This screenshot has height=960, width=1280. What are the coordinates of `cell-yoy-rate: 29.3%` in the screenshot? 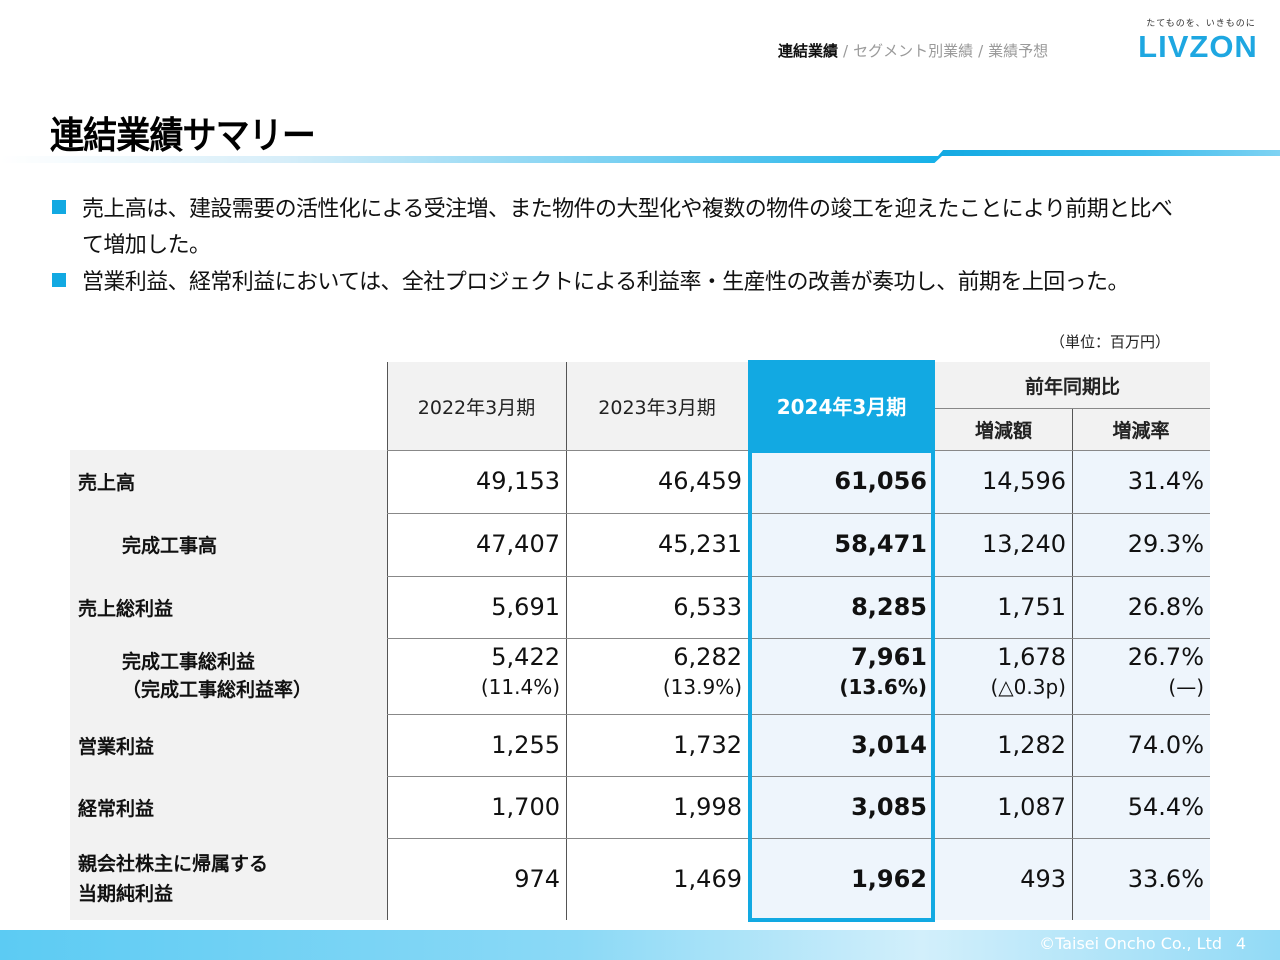 It's located at (1165, 544).